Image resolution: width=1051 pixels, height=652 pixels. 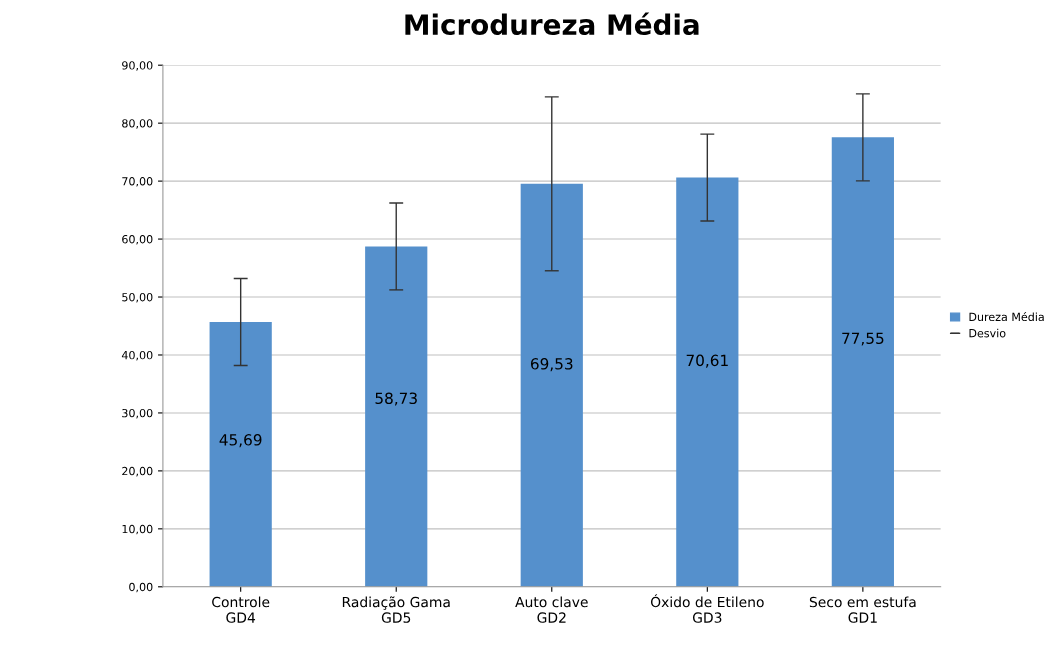 What do you see at coordinates (707, 608) in the screenshot?
I see `x-tick-label: Óxido de Etileno GD3` at bounding box center [707, 608].